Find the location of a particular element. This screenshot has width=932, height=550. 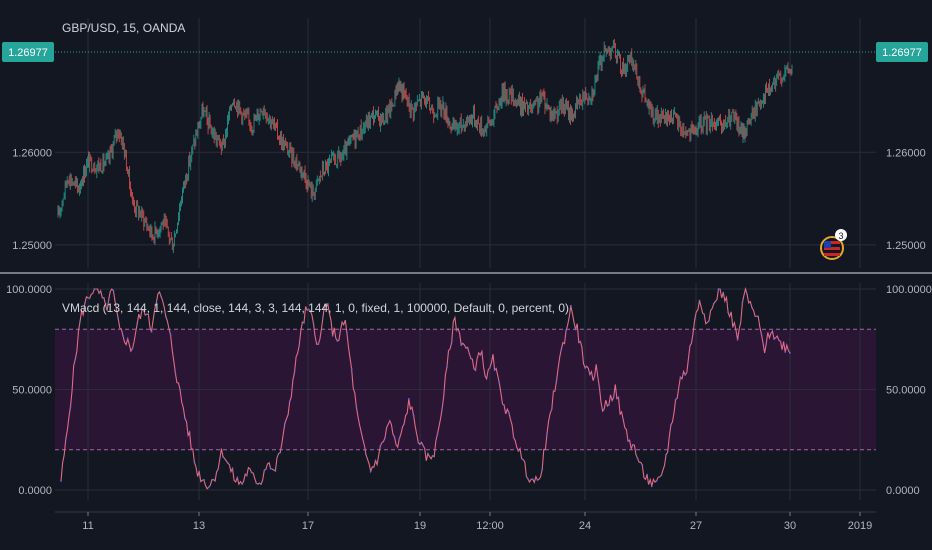

last-price-label-right: 1.26977 is located at coordinates (902, 53).